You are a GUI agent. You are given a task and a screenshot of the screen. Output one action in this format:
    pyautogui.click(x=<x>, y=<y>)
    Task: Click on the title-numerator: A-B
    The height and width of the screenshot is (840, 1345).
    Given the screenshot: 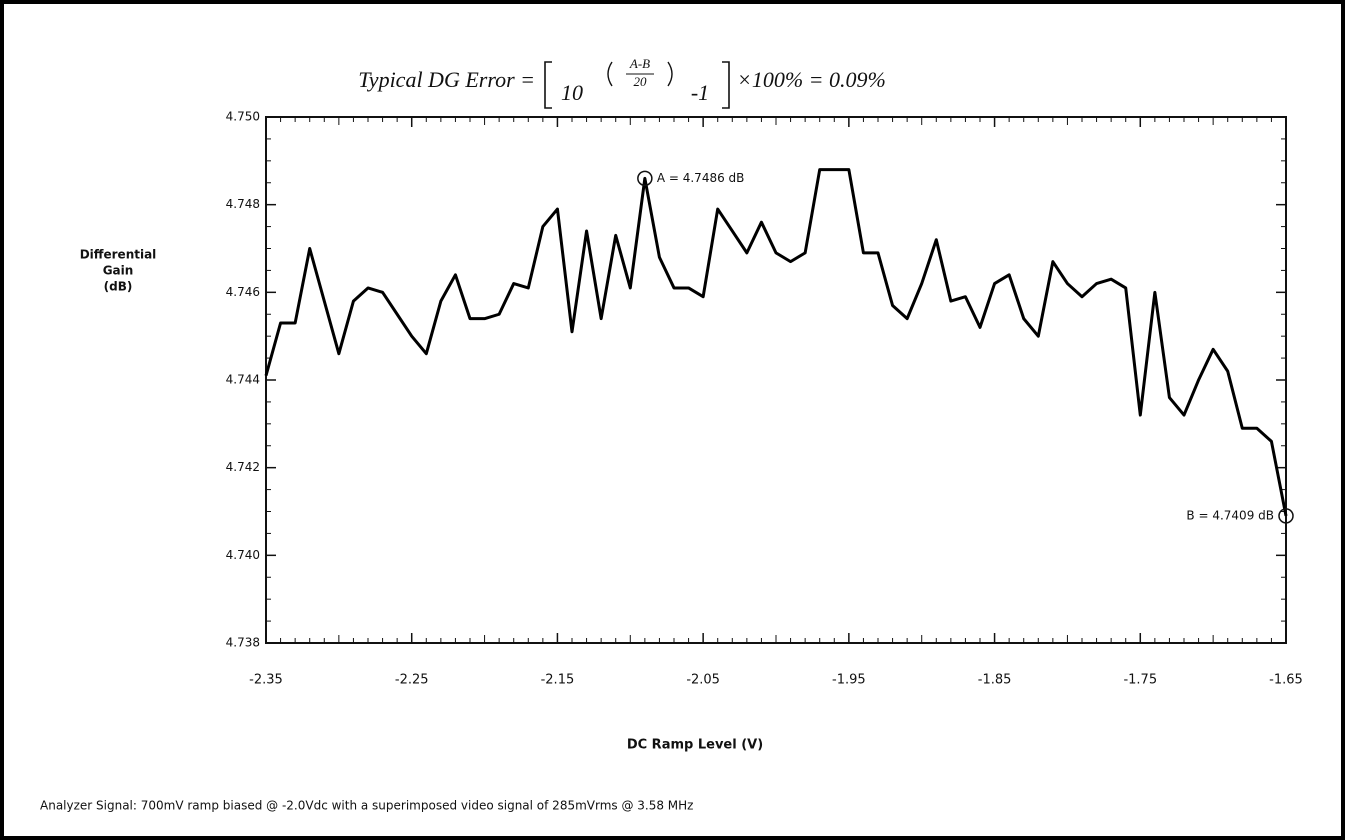 What is the action you would take?
    pyautogui.click(x=639, y=63)
    